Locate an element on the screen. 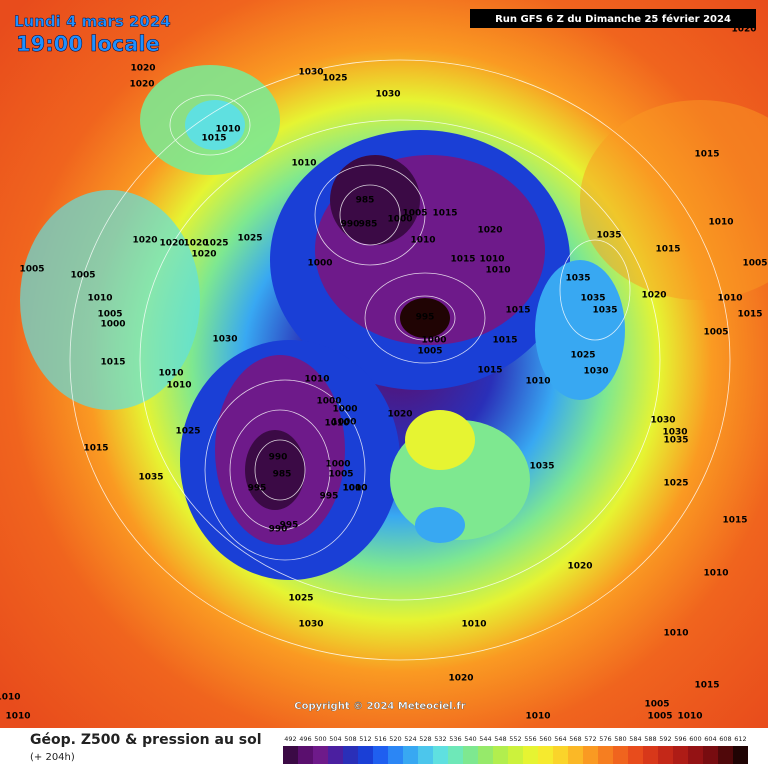  scale-label: 496 is located at coordinates (305, 739).